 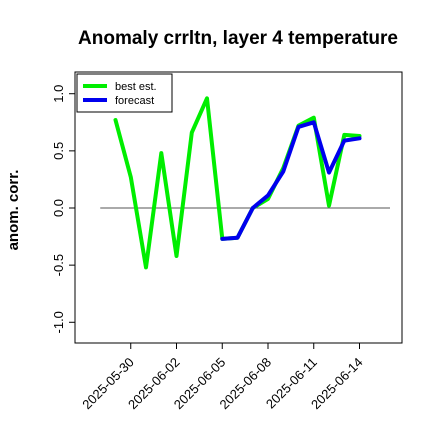 I want to click on y-tick-label: 0.0, so click(x=58, y=208).